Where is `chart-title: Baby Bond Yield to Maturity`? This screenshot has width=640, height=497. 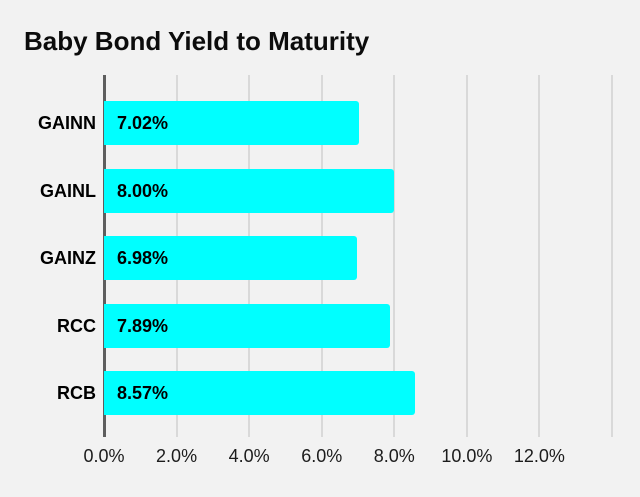
chart-title: Baby Bond Yield to Maturity is located at coordinates (197, 41).